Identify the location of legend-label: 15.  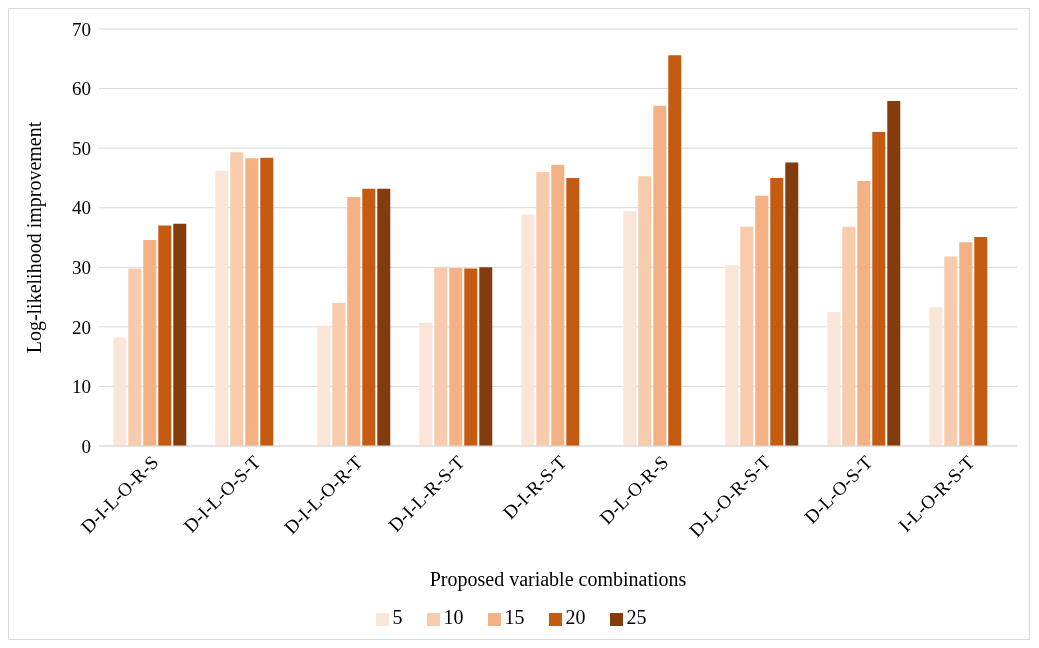
(514, 617).